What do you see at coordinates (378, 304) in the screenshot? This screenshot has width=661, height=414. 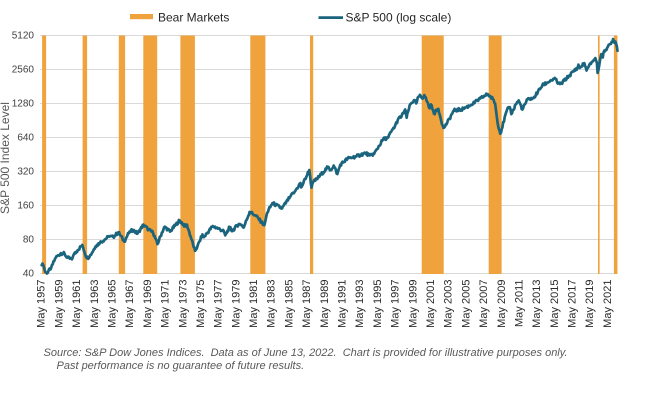 I see `svg-text: May 1995` at bounding box center [378, 304].